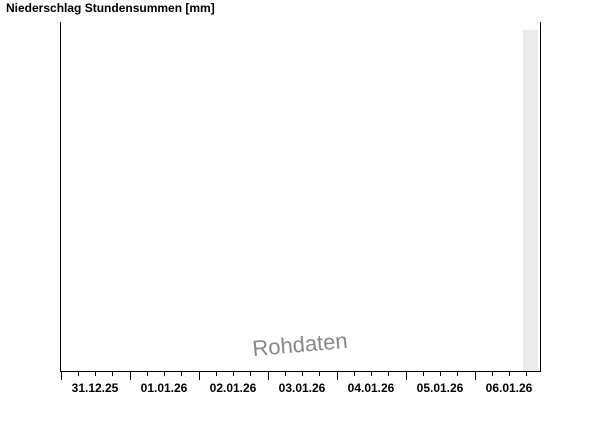  I want to click on x-tick-label: 05.01.26, so click(440, 388).